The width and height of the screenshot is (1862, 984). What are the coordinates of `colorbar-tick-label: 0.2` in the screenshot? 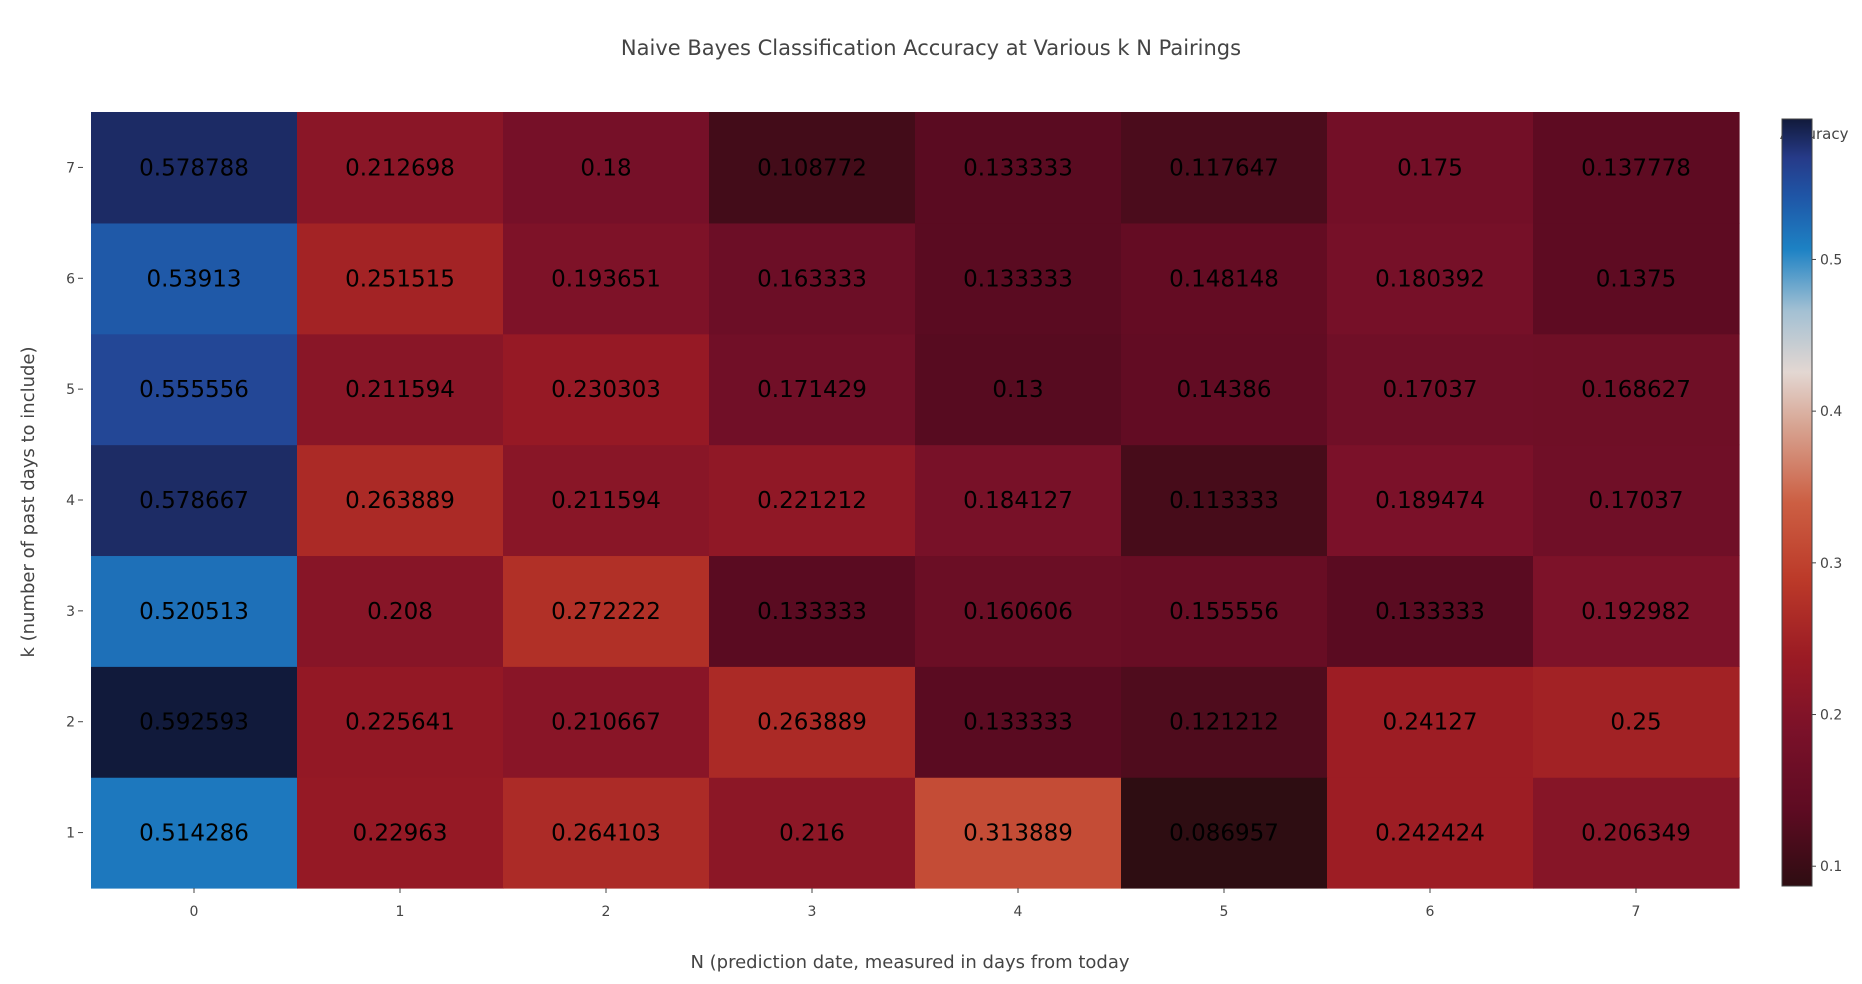 It's located at (1831, 716).